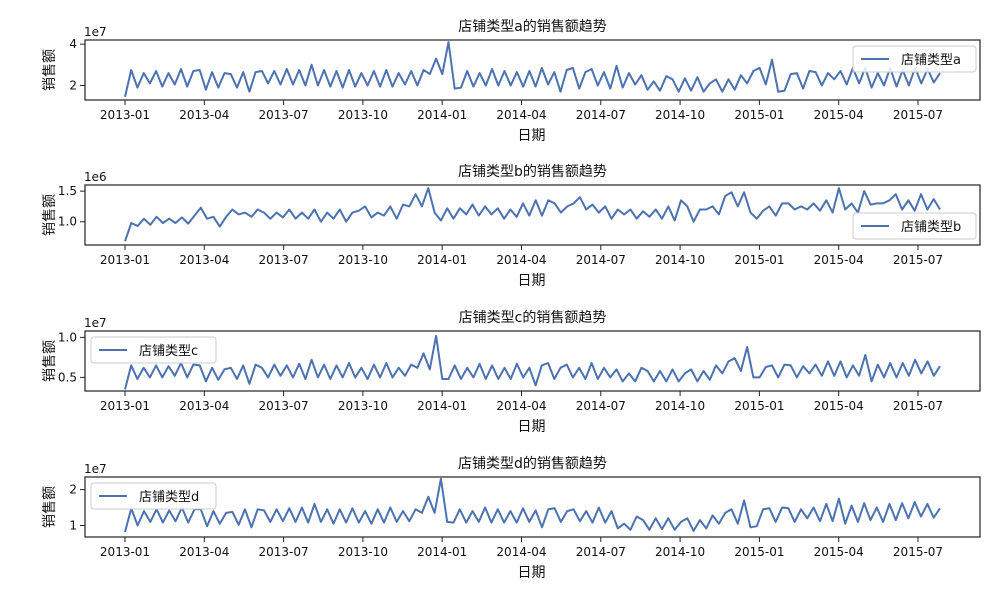 This screenshot has height=600, width=1000. Describe the element at coordinates (521, 552) in the screenshot. I see `panel-4-x-tick-label: 2014-04` at that location.